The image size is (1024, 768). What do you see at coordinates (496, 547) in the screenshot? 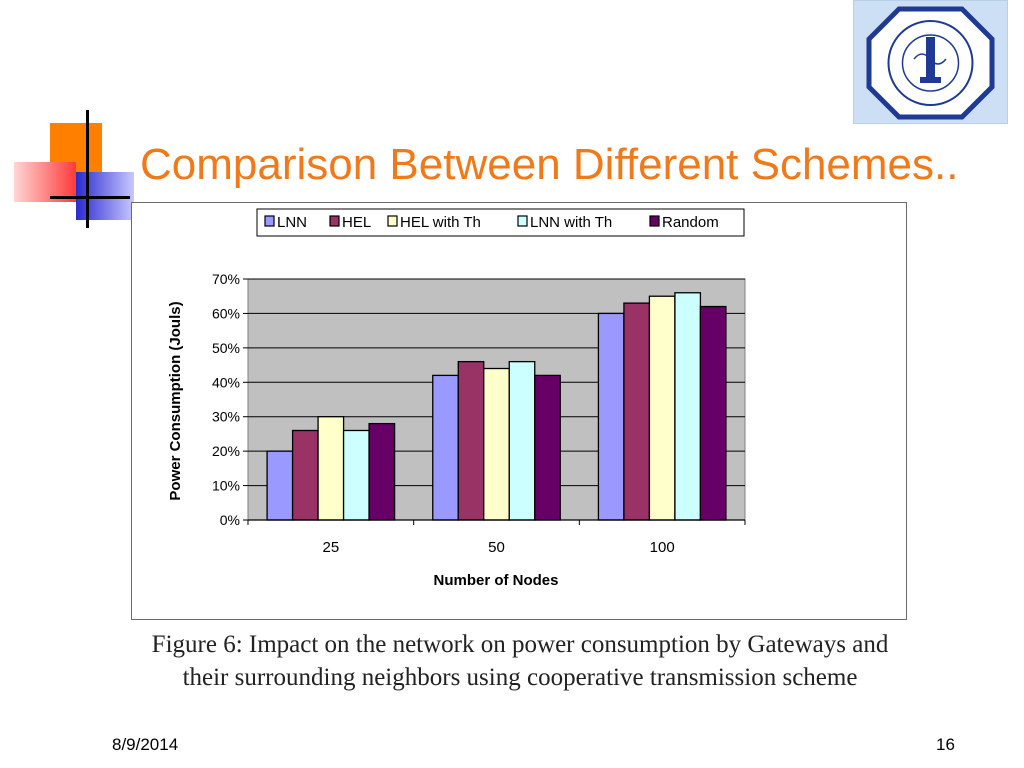
I see `x-tick-label: 50` at bounding box center [496, 547].